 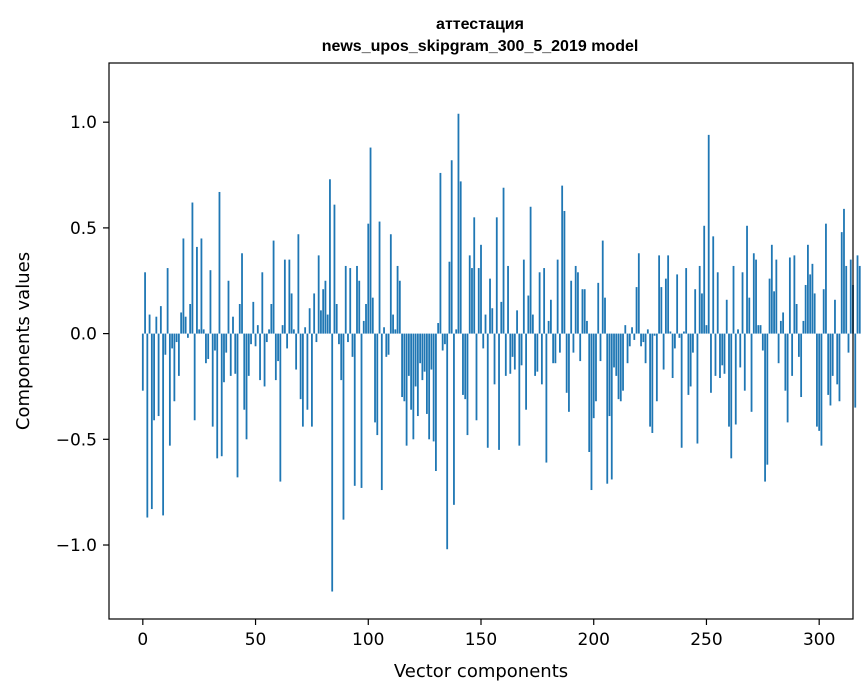 I want to click on y-tick-label: −1.0, so click(x=76, y=546).